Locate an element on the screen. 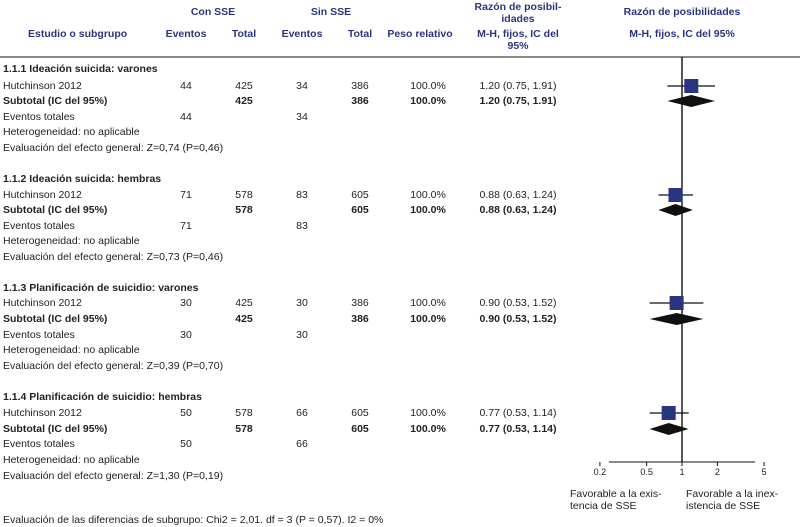  events-total-1: 50 is located at coordinates (186, 444).